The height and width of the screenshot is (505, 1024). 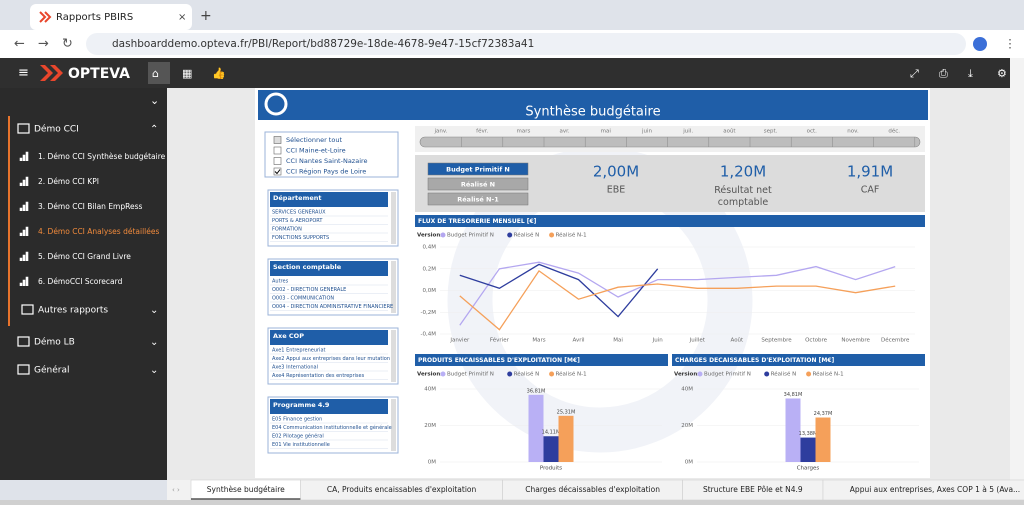 What do you see at coordinates (54, 342) in the screenshot?
I see `sidebar-group: Démo LB` at bounding box center [54, 342].